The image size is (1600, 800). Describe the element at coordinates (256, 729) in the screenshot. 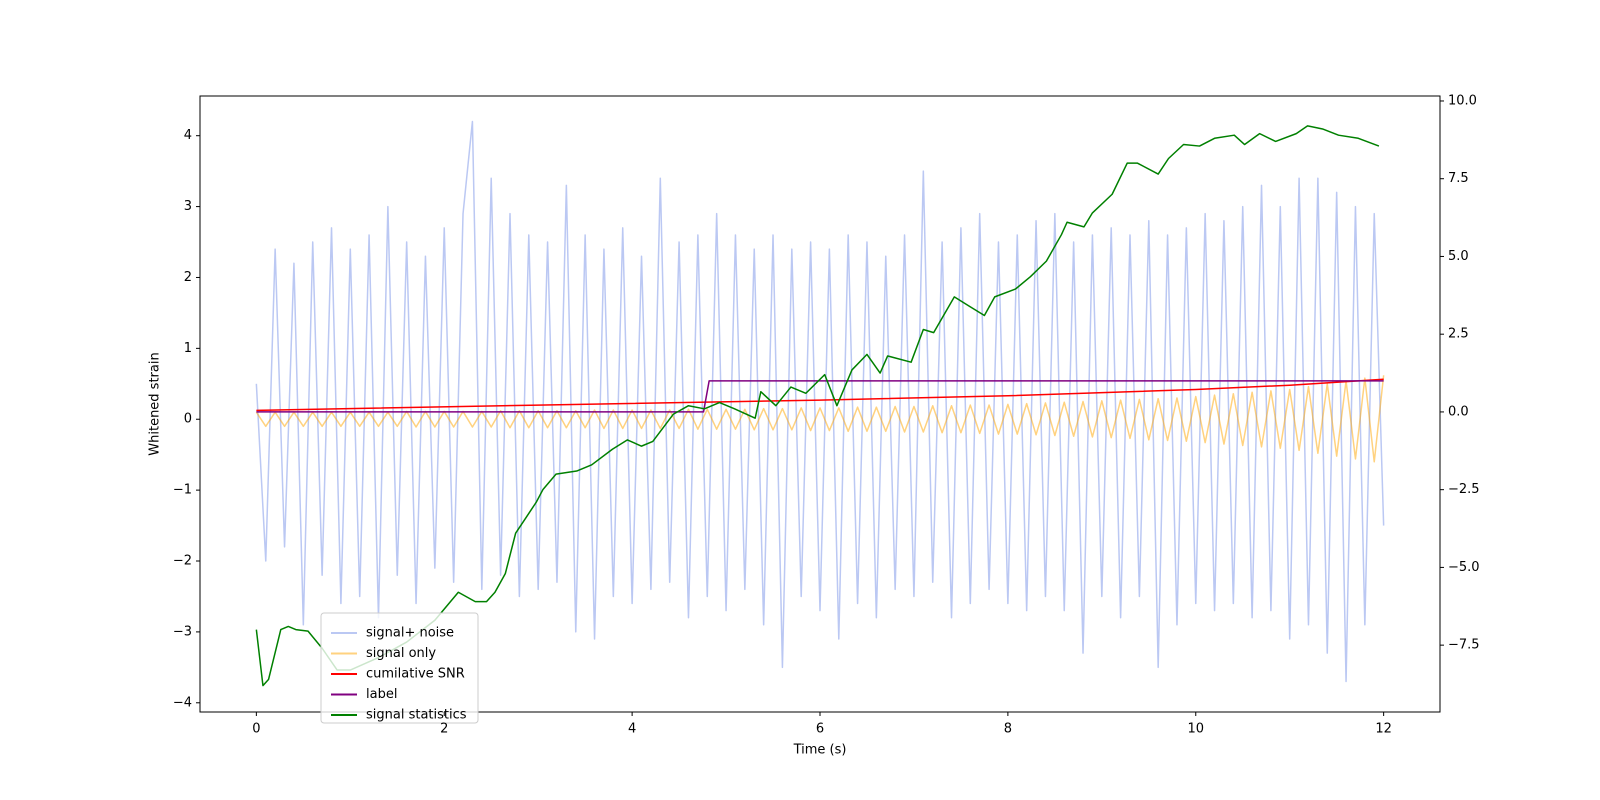

I see `x-tick-label: 0` at that location.